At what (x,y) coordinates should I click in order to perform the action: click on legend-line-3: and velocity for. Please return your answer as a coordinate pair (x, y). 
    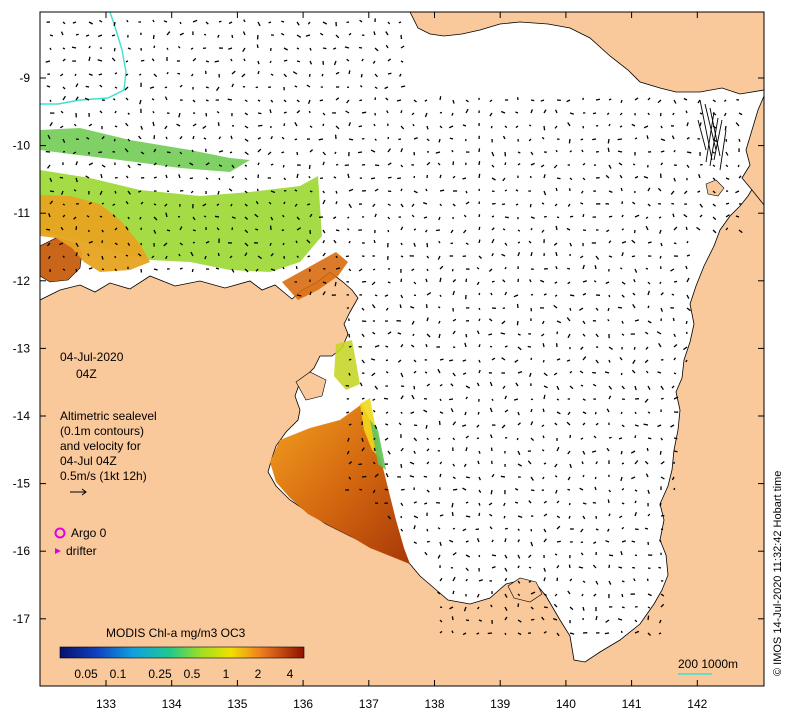
    Looking at the image, I should click on (100, 446).